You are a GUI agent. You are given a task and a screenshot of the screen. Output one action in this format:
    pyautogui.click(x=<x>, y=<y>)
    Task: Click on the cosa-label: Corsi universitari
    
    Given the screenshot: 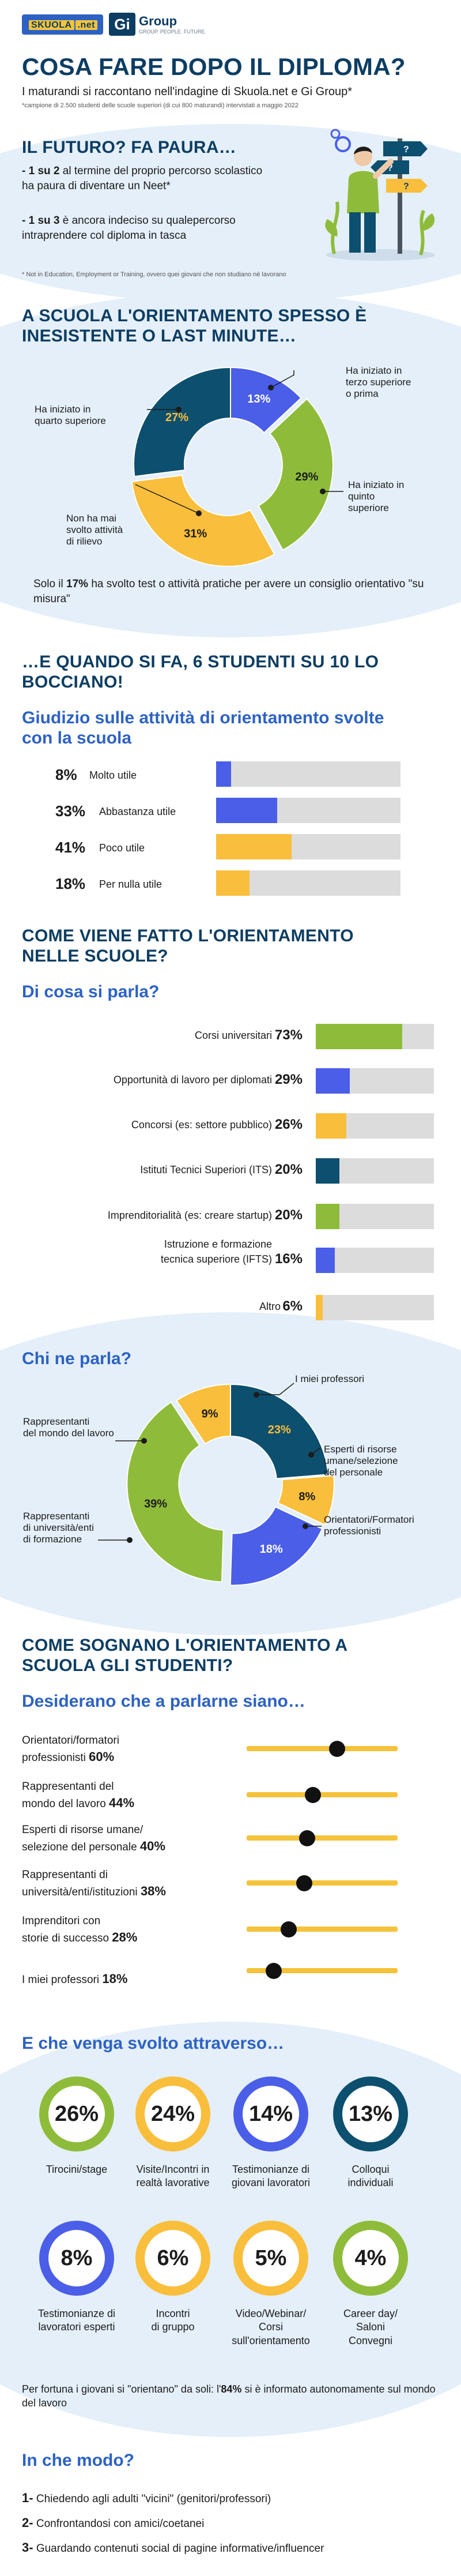 What is the action you would take?
    pyautogui.click(x=233, y=1035)
    